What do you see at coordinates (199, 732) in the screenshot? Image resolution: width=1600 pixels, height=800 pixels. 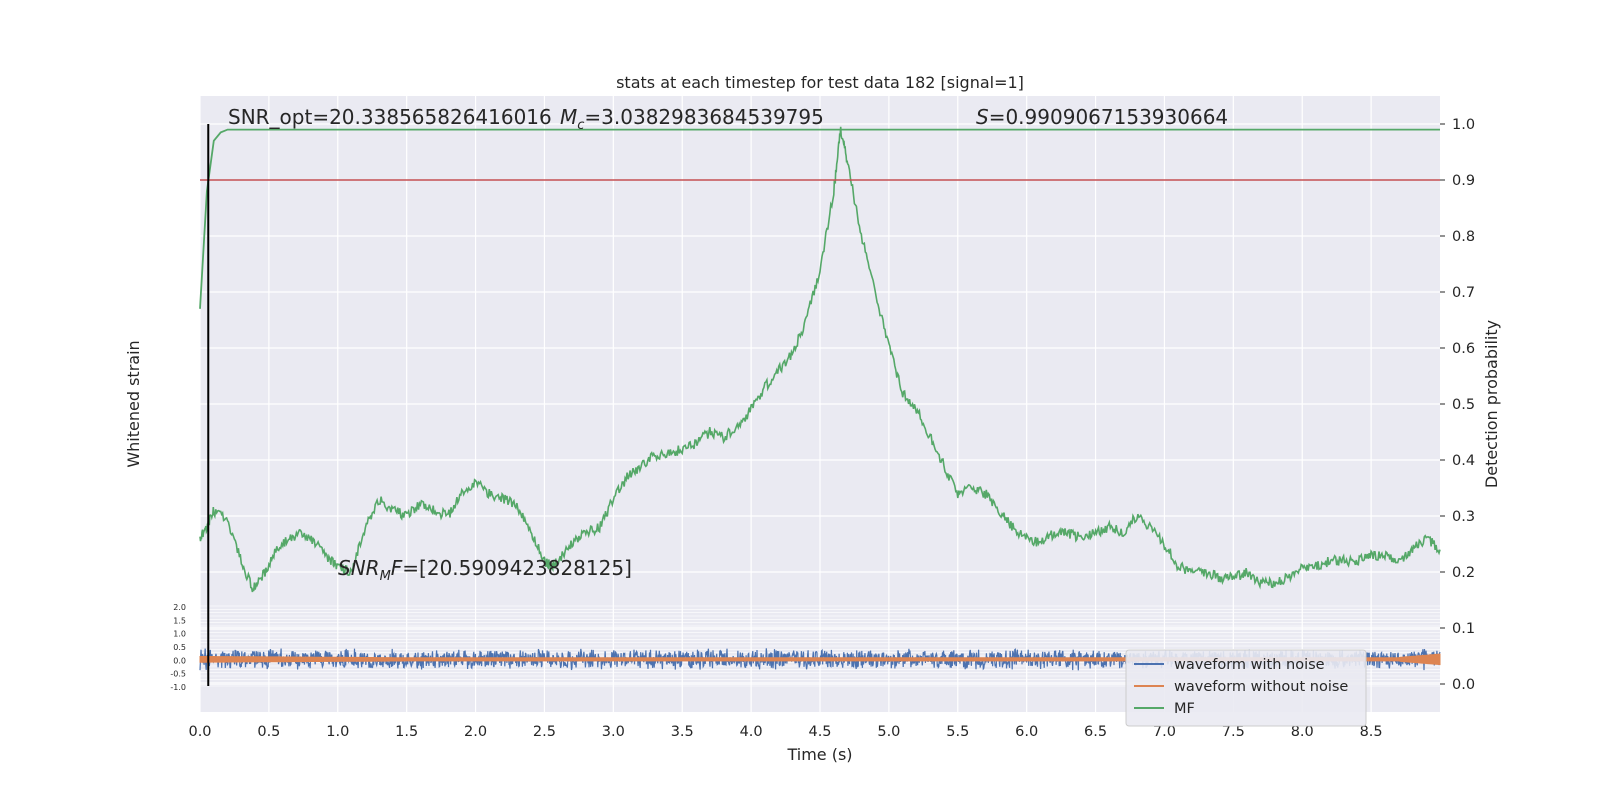 I see `x-tick-label: 0.0` at bounding box center [199, 732].